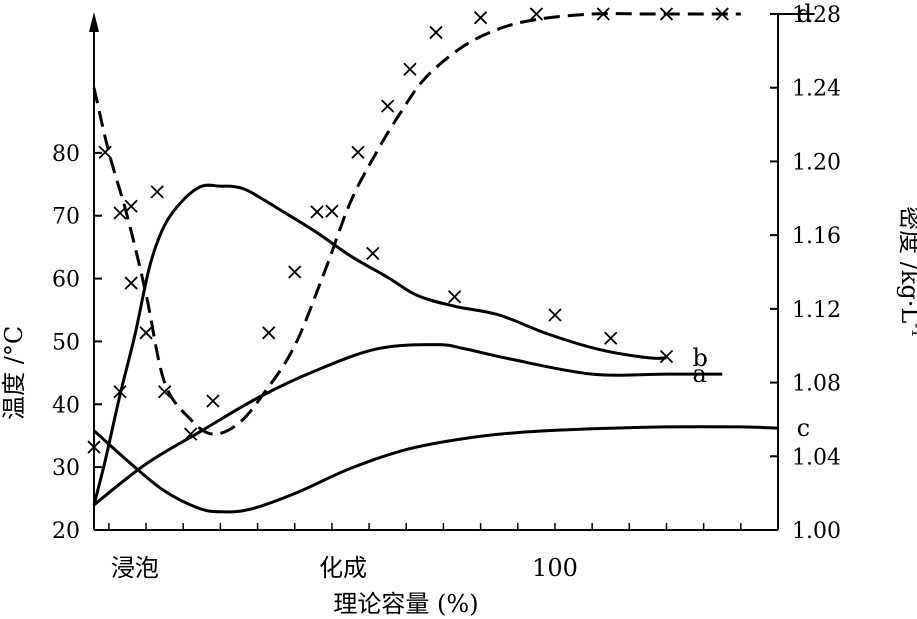 The image size is (917, 619). I want to click on y-right-tick-label: 1.16, so click(816, 236).